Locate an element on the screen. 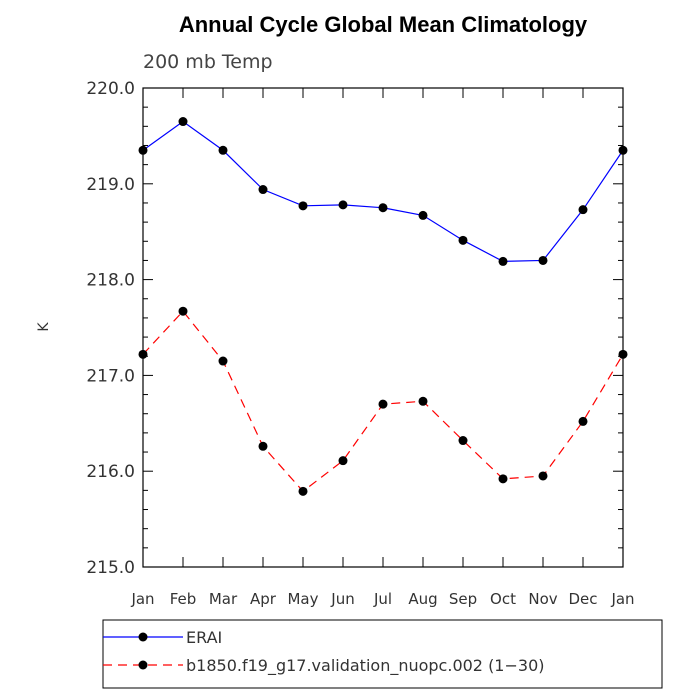 This screenshot has width=700, height=700. x-tick-label: May is located at coordinates (302, 599).